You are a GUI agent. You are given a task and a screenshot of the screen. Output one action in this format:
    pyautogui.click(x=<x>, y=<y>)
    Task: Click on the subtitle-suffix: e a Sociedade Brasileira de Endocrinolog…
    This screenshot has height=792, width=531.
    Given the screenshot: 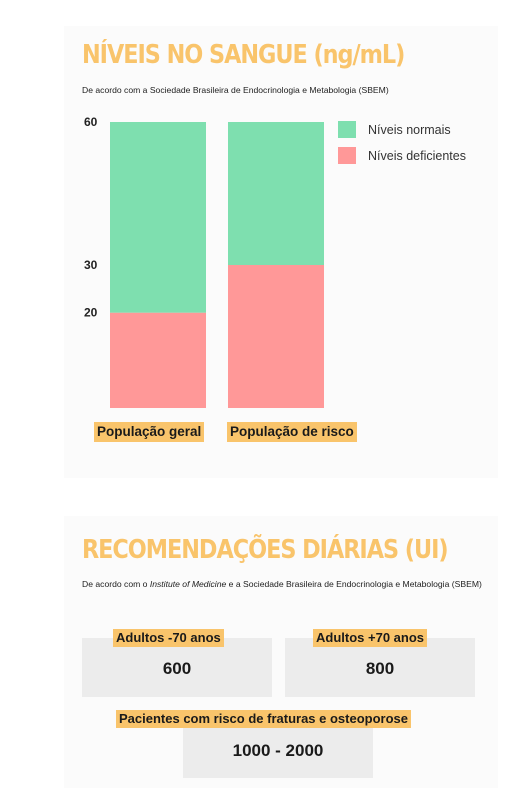 What is the action you would take?
    pyautogui.click(x=354, y=584)
    